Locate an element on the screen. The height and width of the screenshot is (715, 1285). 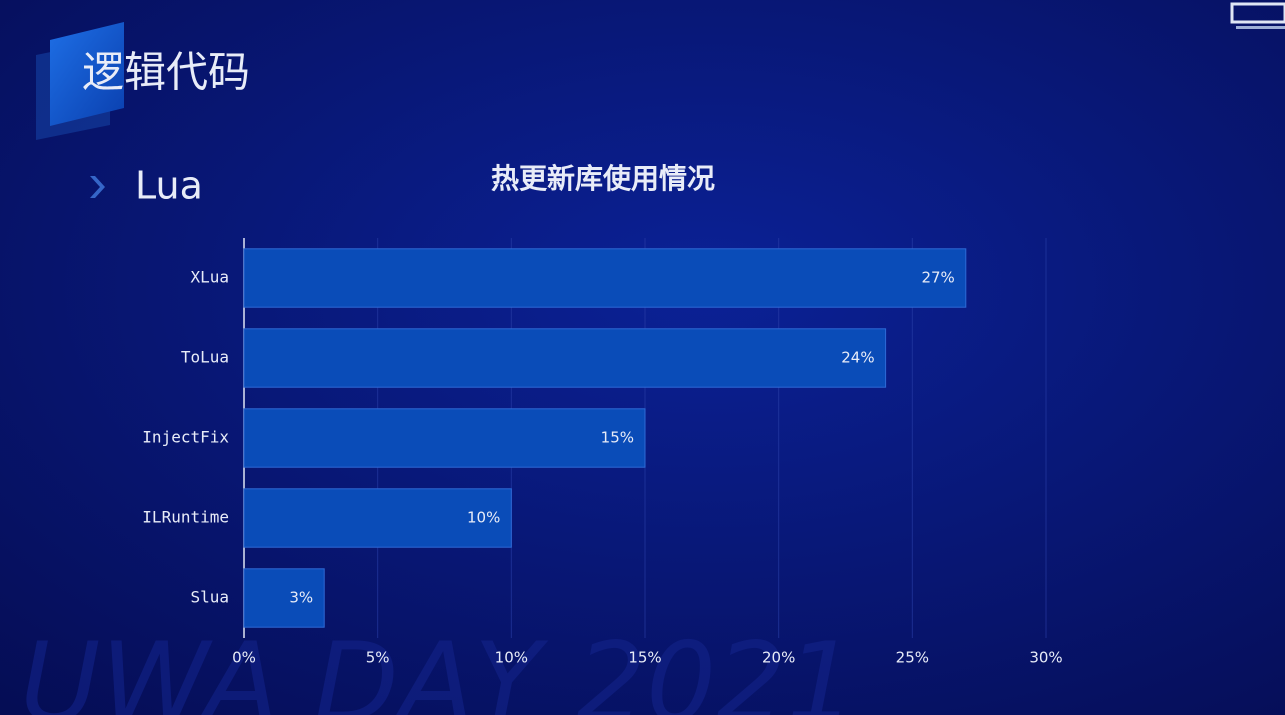
watermark: UWA DAY 2021 is located at coordinates (438, 666).